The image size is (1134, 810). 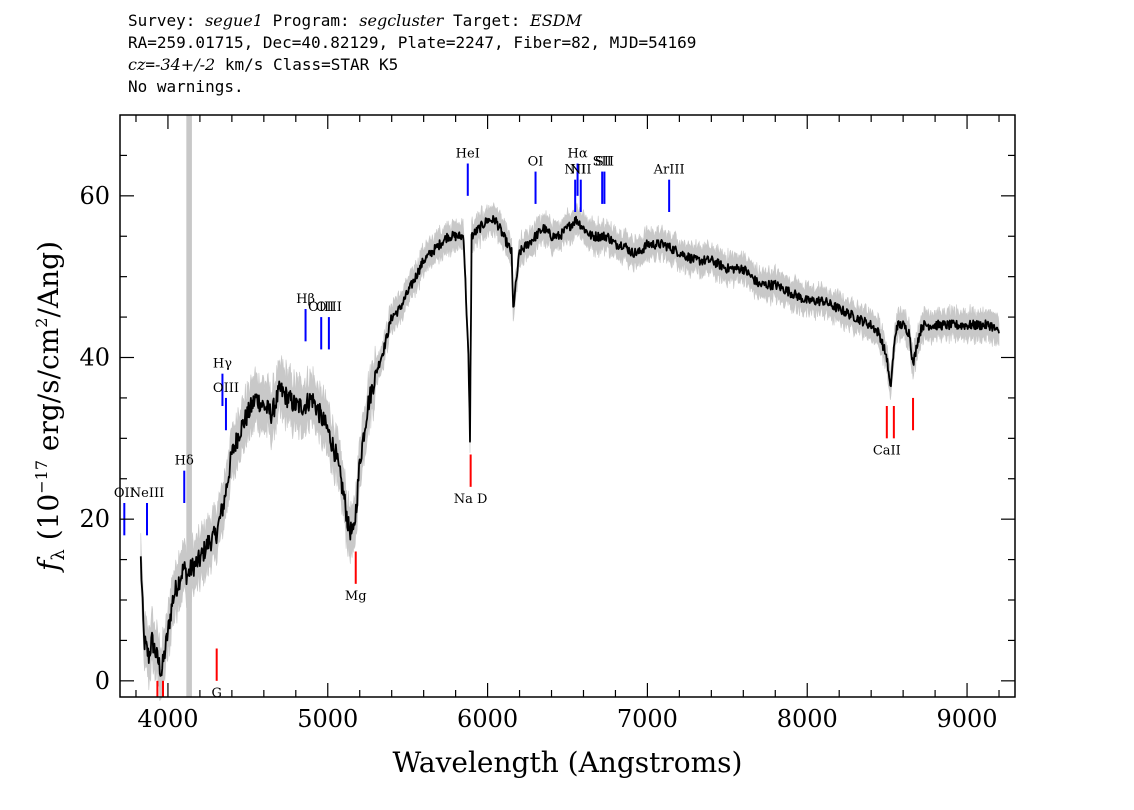 I want to click on x-tick-label: 9000, so click(x=967, y=719).